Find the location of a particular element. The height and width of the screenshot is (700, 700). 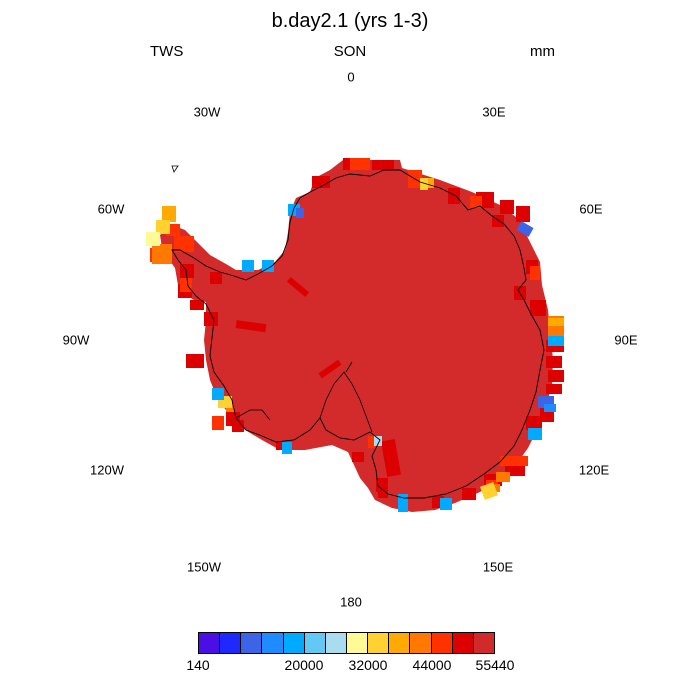

lon-label-30w: 30W is located at coordinates (207, 112).